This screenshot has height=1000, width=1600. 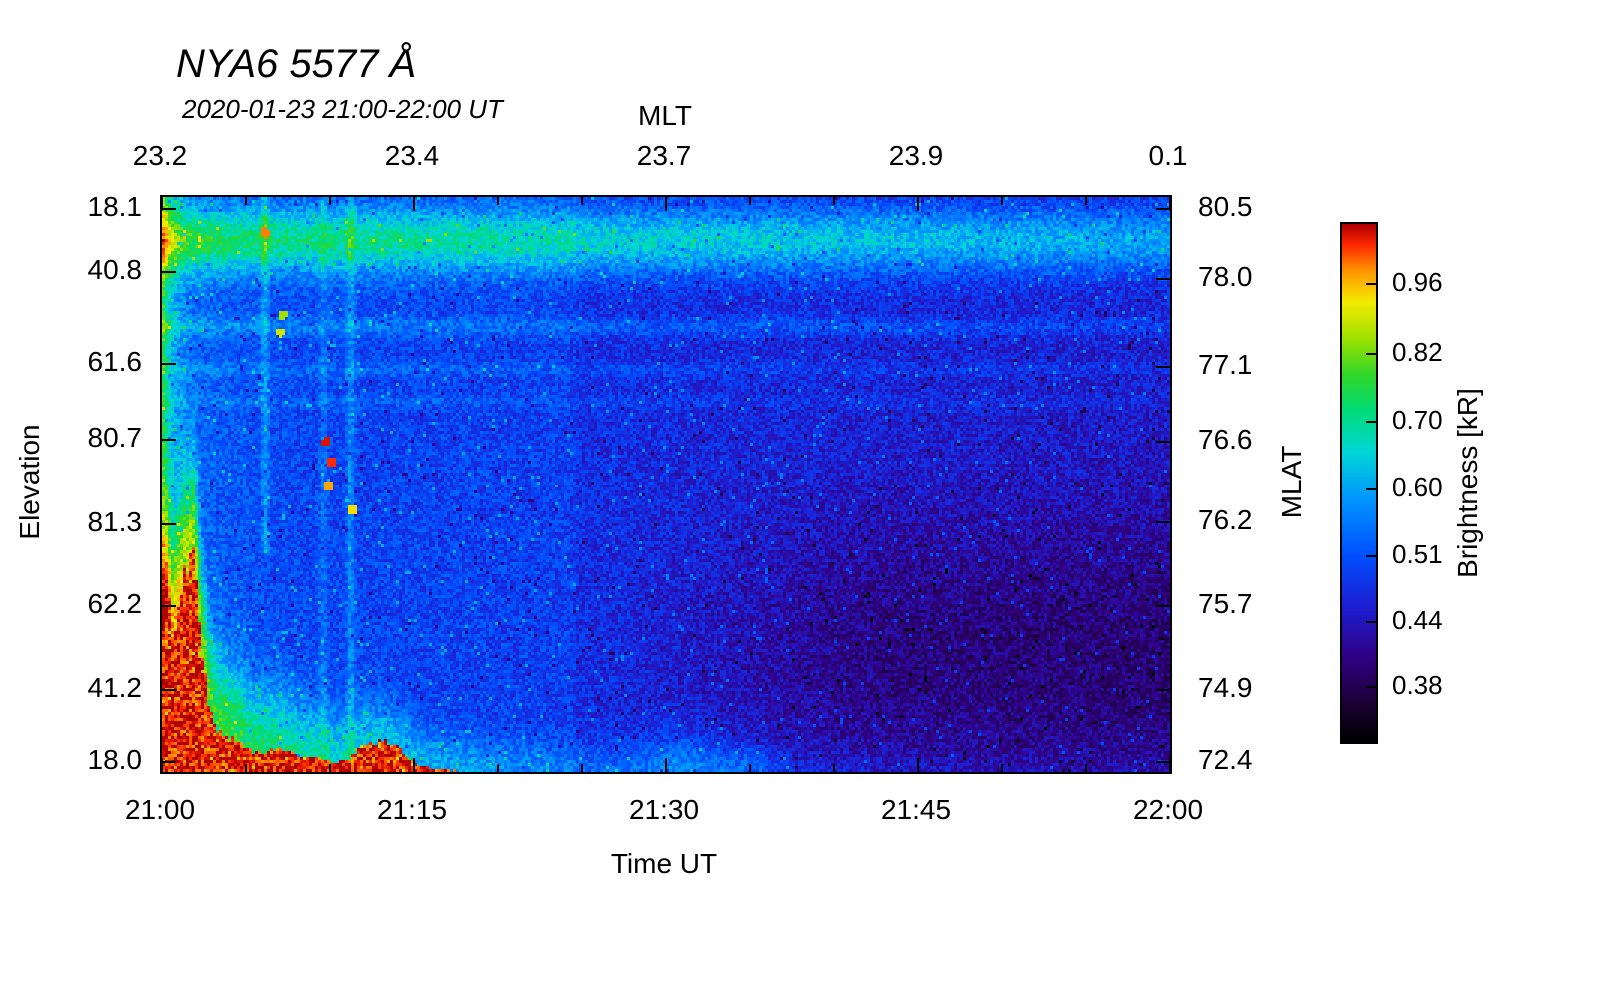 I want to click on top-tick-label: 23.7, so click(x=664, y=155).